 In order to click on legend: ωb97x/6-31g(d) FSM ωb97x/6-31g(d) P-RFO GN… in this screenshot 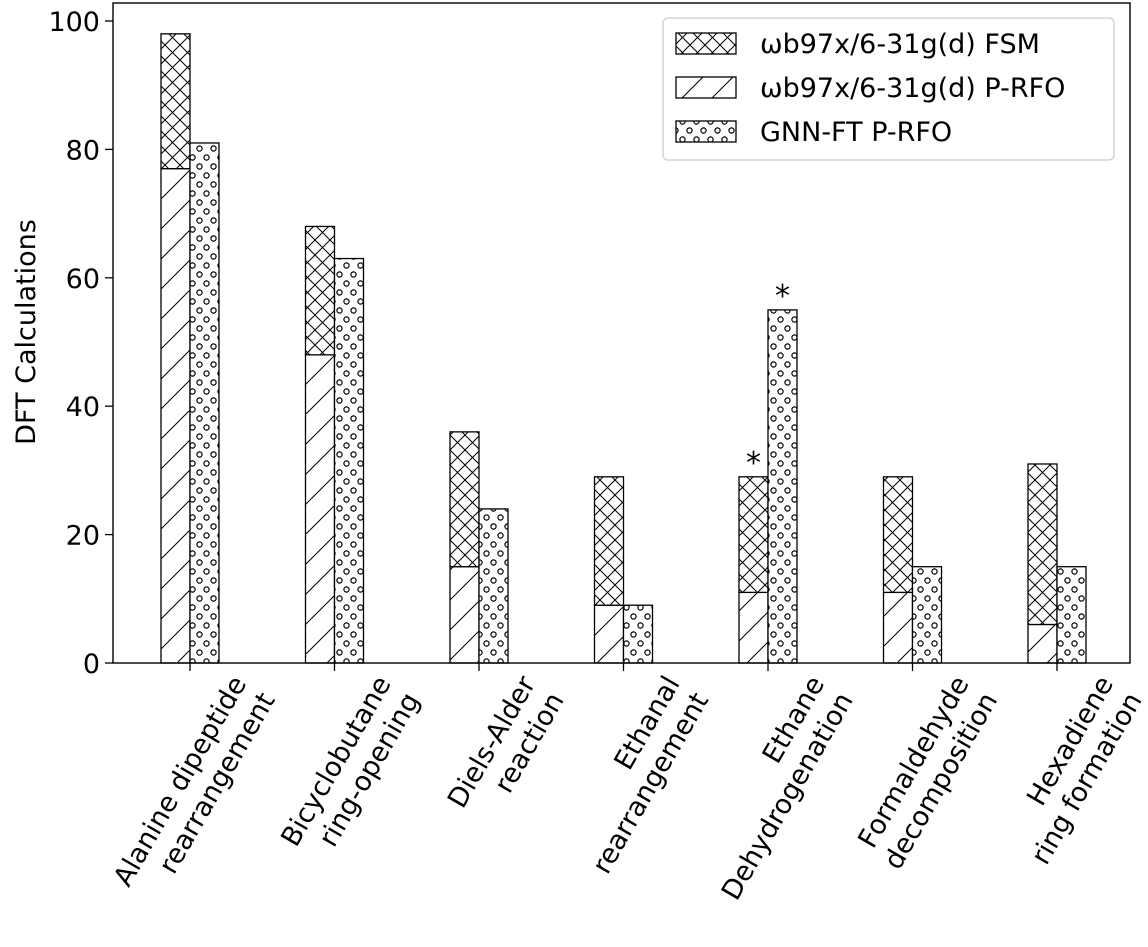, I will do `click(888, 89)`.